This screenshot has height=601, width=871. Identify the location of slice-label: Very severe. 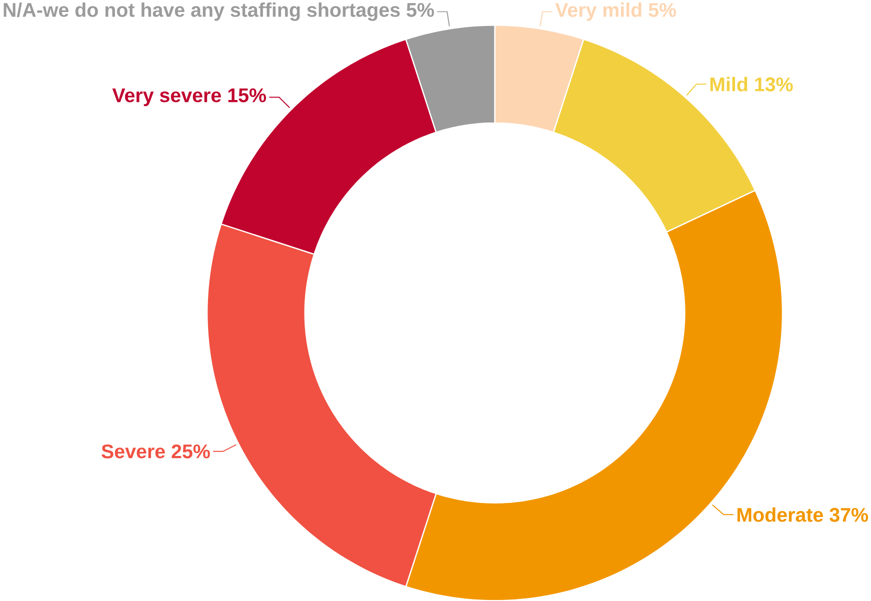
(166, 97).